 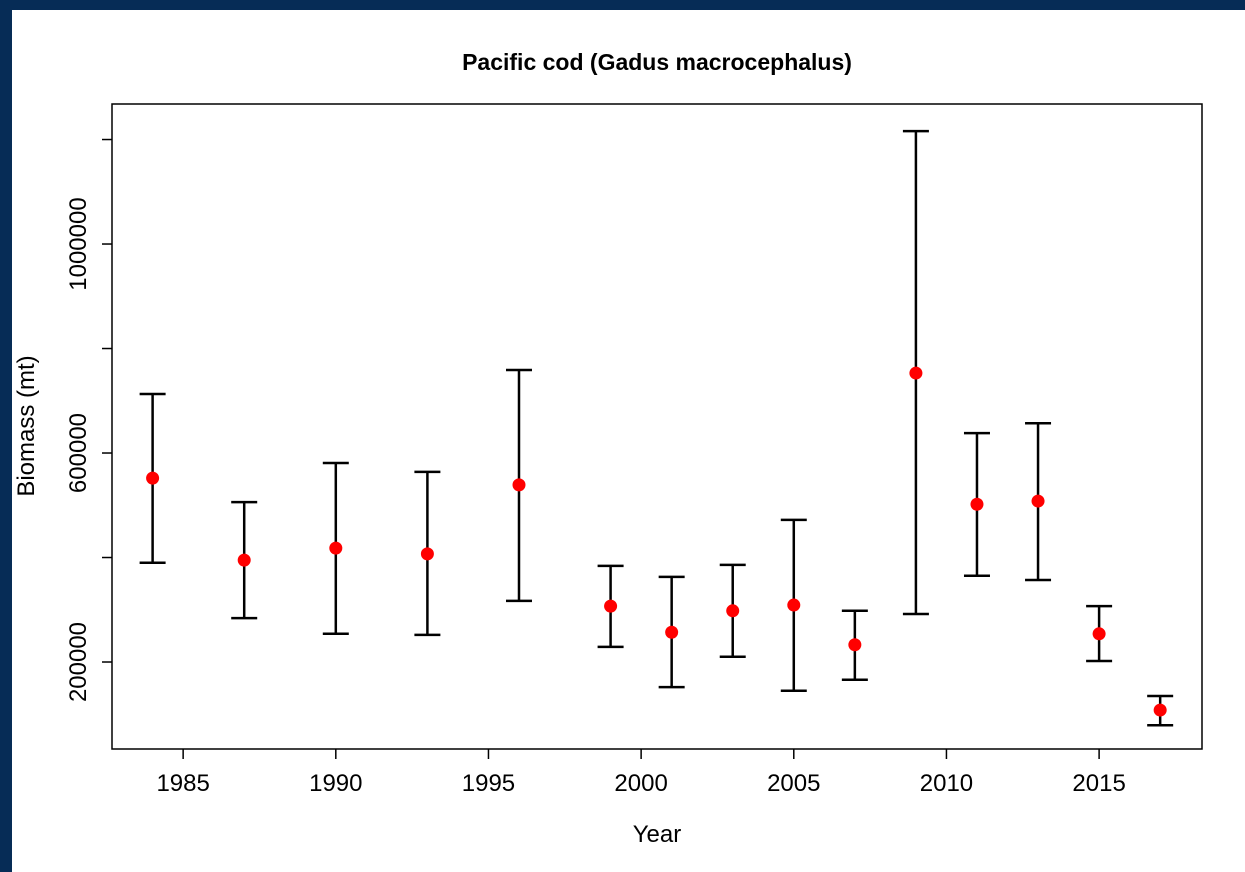 I want to click on x-tick-label: 2000, so click(x=640, y=783).